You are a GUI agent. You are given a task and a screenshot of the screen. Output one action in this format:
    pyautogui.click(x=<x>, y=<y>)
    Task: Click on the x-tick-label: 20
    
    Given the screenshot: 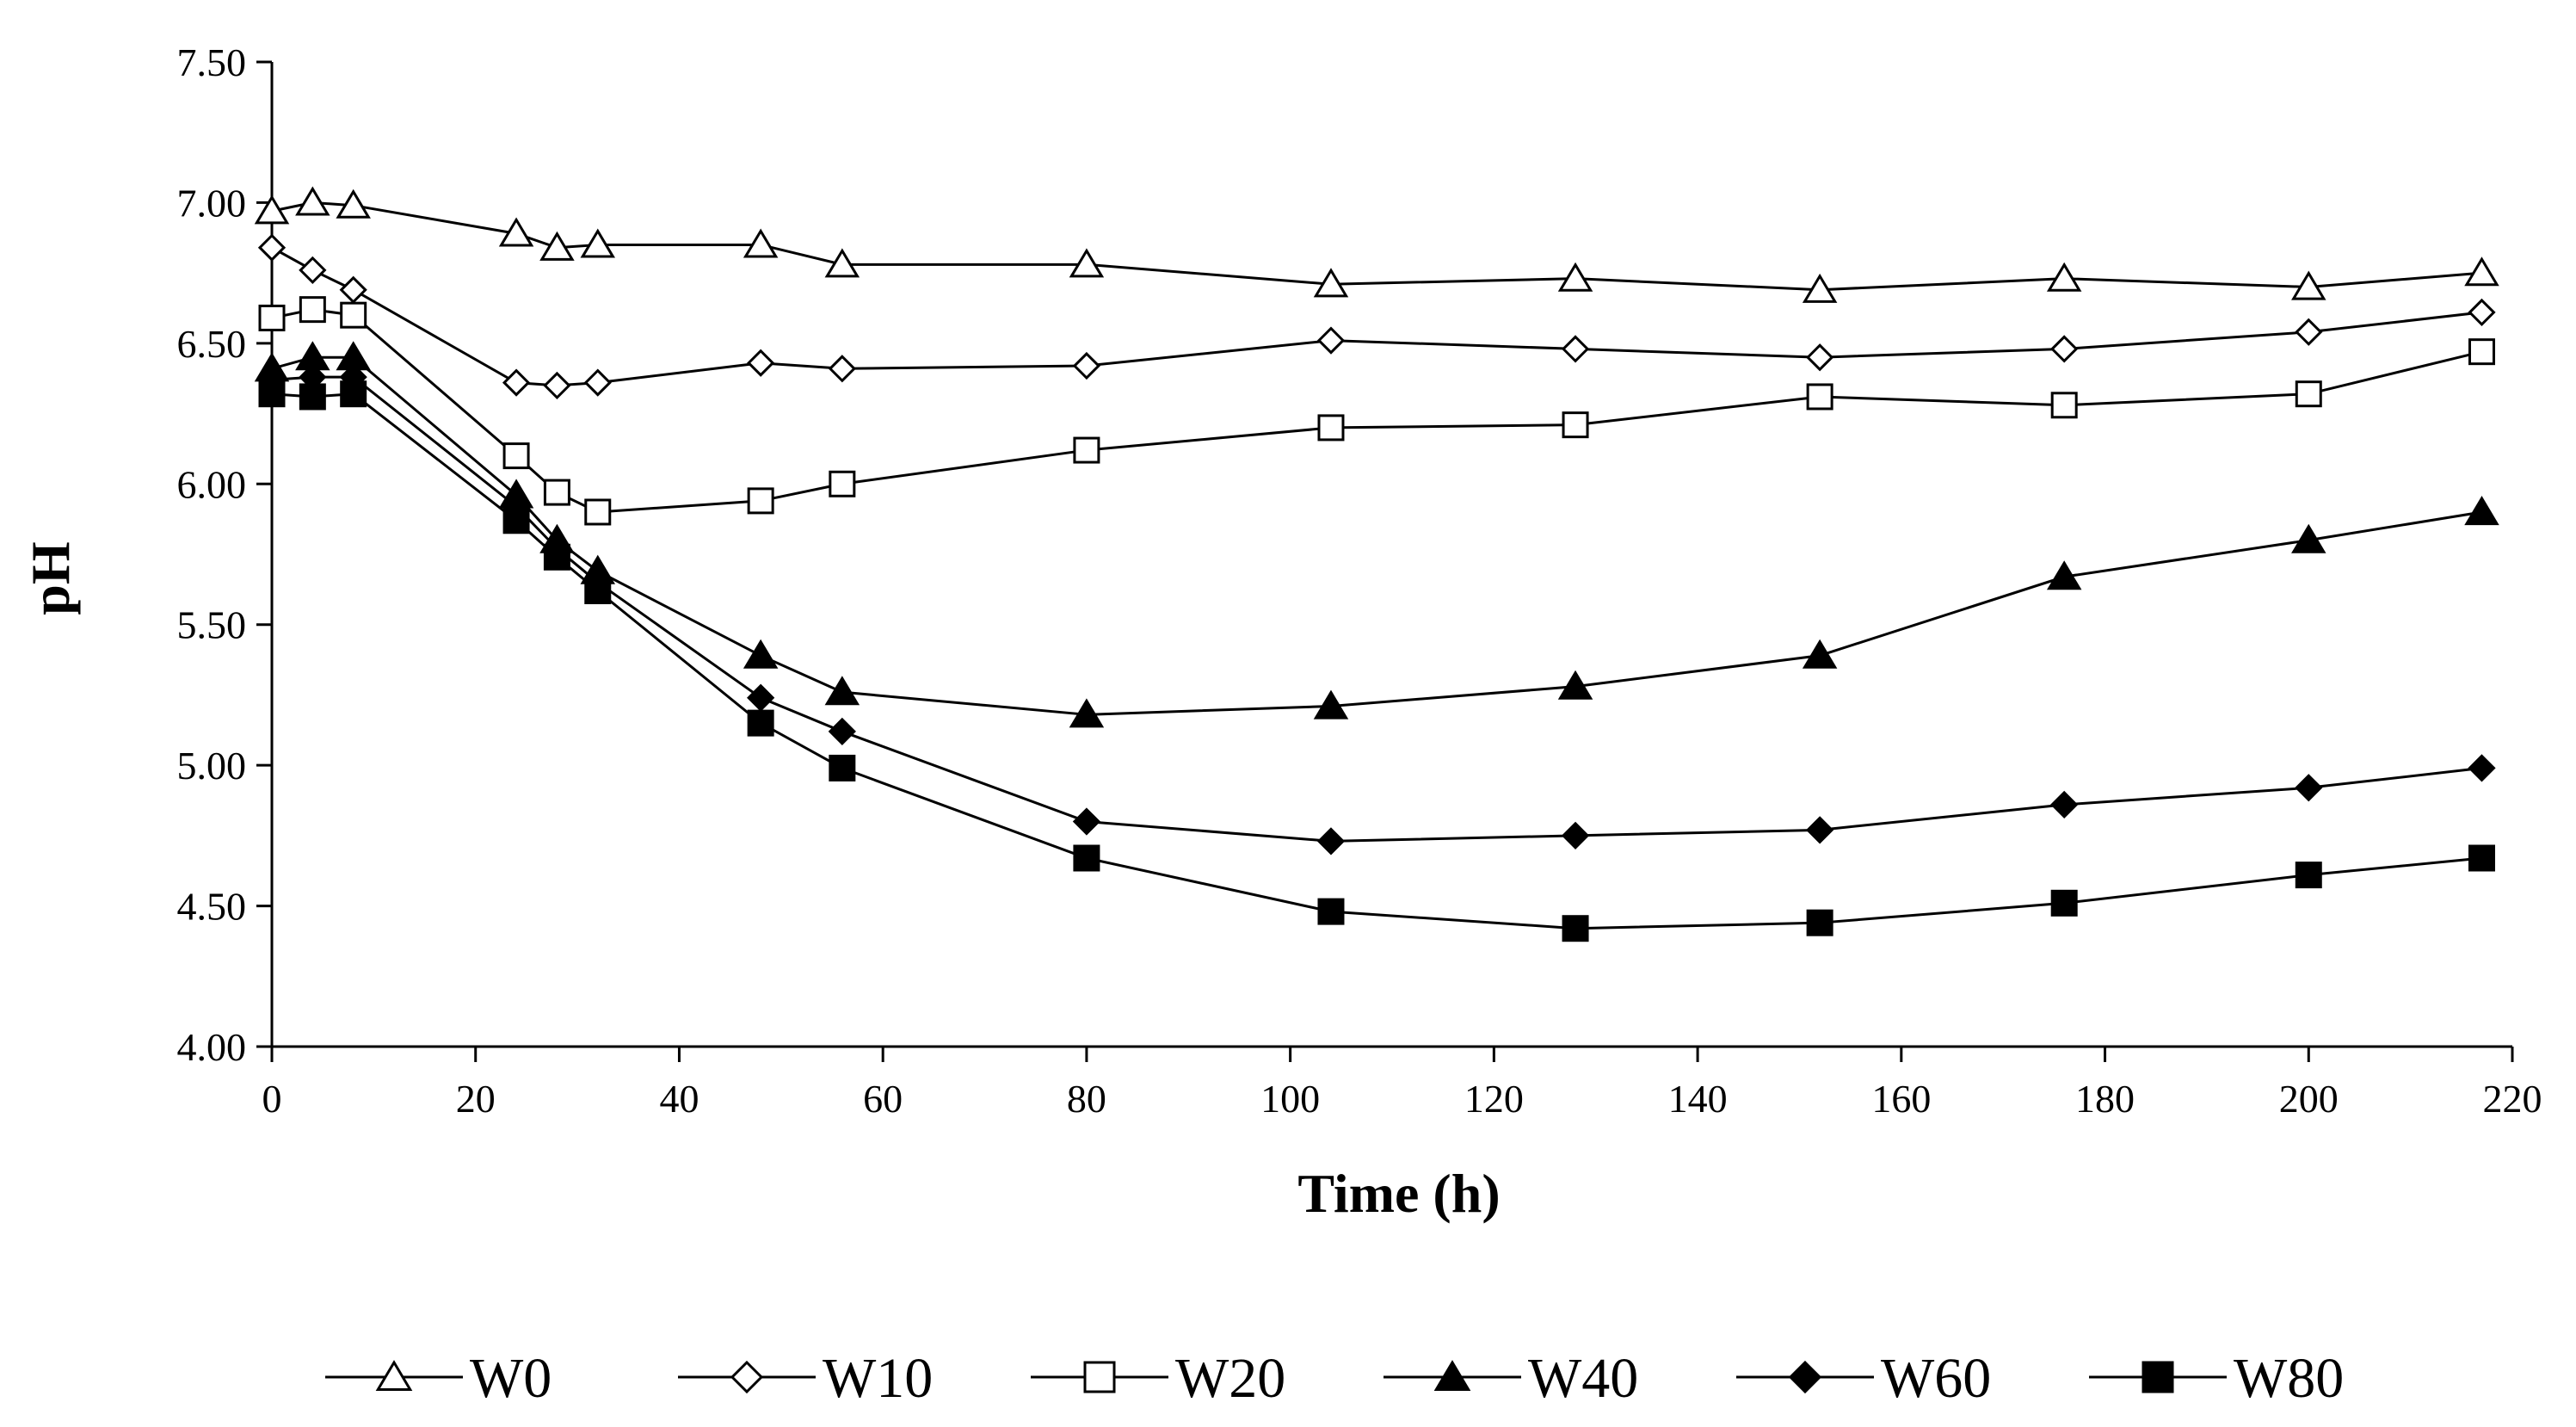 What is the action you would take?
    pyautogui.click(x=476, y=1099)
    